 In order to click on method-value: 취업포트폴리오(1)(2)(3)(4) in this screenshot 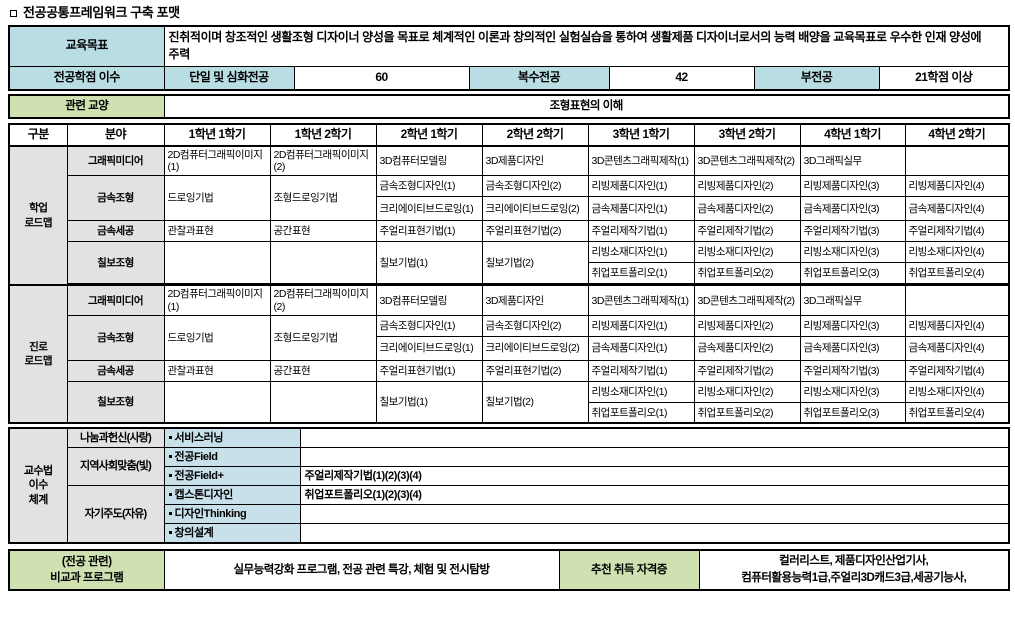, I will do `click(654, 495)`.